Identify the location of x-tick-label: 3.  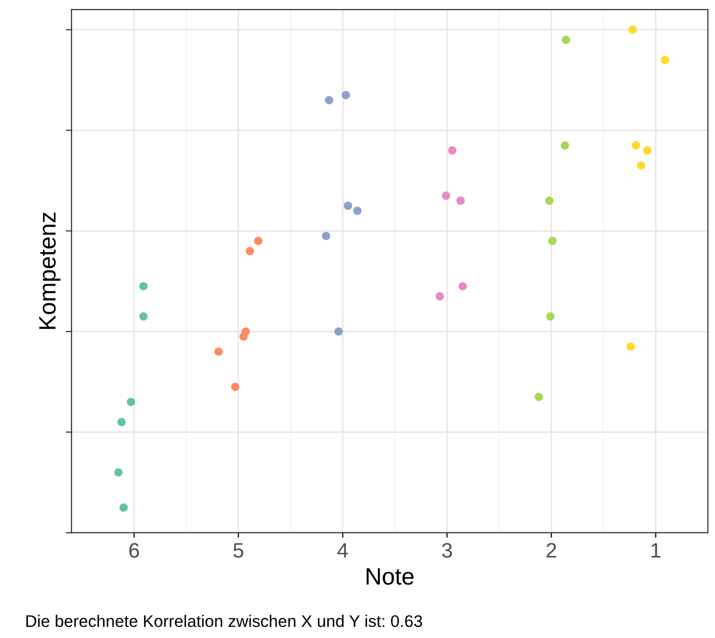
(447, 550).